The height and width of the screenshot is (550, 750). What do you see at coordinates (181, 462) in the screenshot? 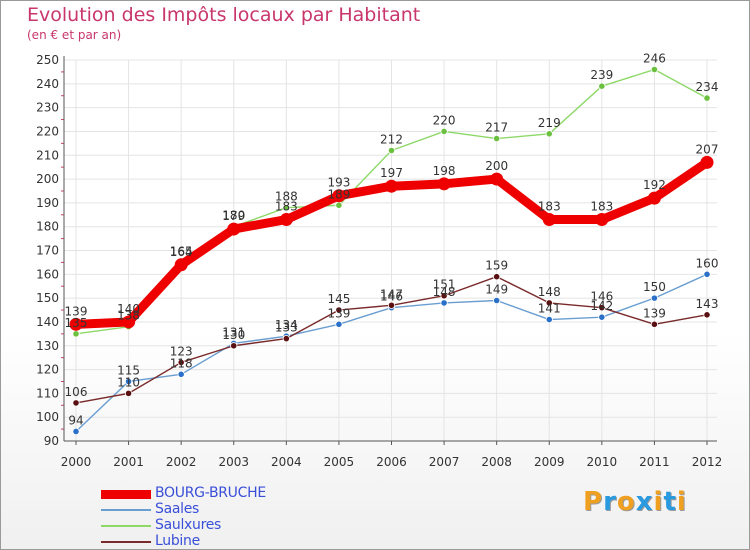
I see `x-tick-label: 2002` at bounding box center [181, 462].